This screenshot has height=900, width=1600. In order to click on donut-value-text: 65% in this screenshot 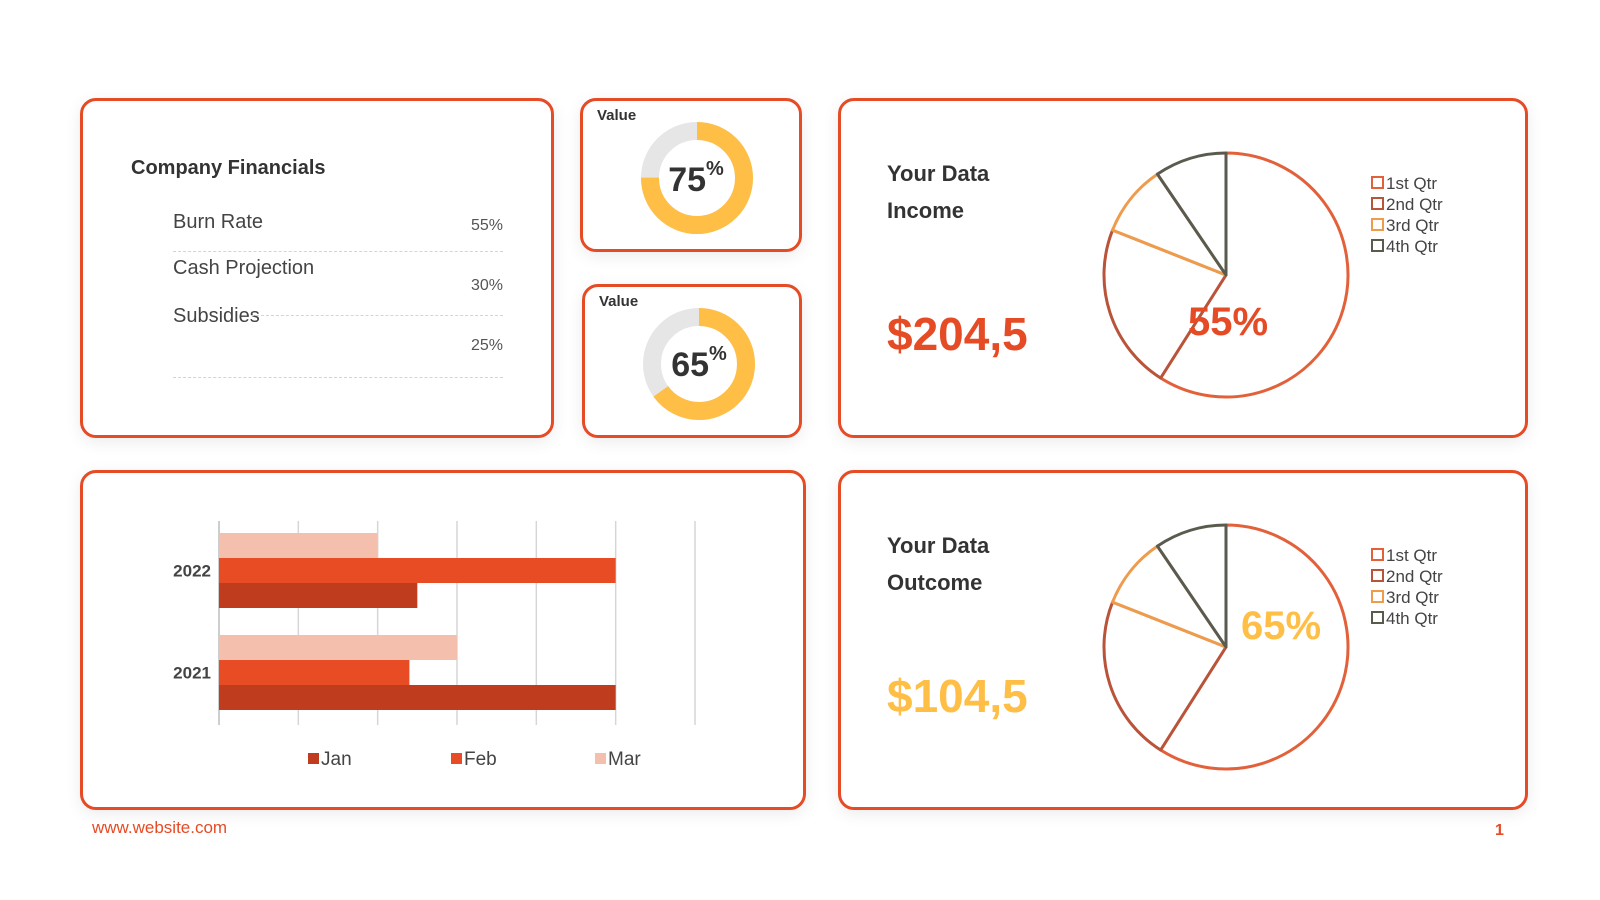, I will do `click(699, 363)`.